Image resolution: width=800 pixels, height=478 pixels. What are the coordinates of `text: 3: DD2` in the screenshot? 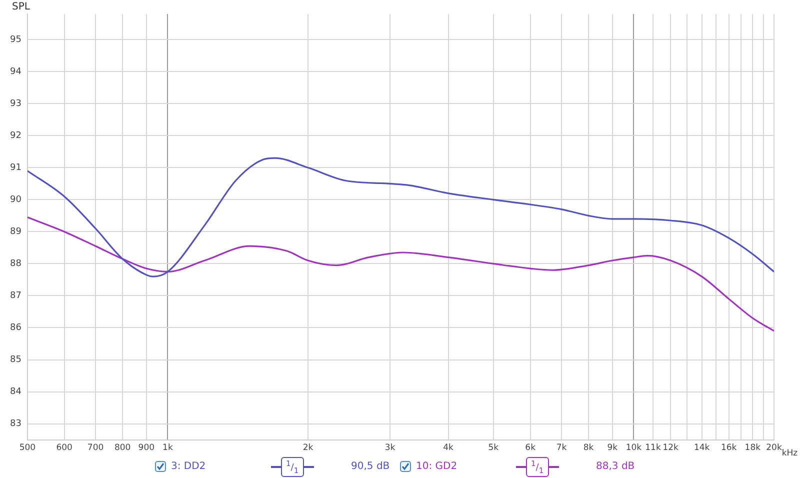 It's located at (189, 466).